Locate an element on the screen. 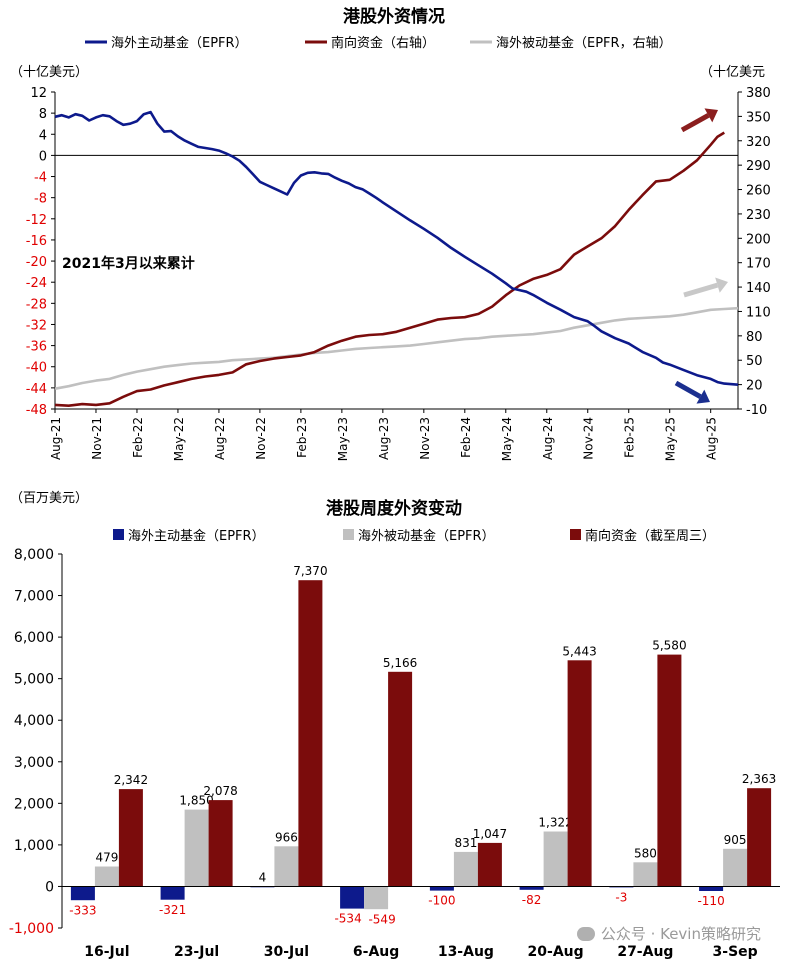 The width and height of the screenshot is (789, 962). right-tick-label: 200 is located at coordinates (758, 239).